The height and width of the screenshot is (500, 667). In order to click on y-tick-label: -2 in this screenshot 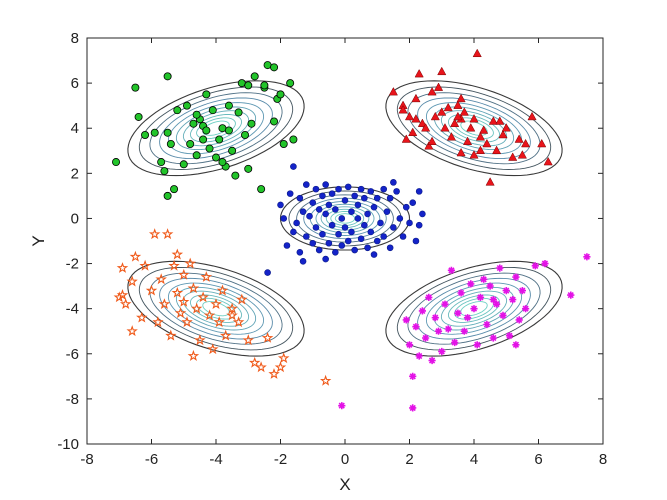, I will do `click(72, 264)`.